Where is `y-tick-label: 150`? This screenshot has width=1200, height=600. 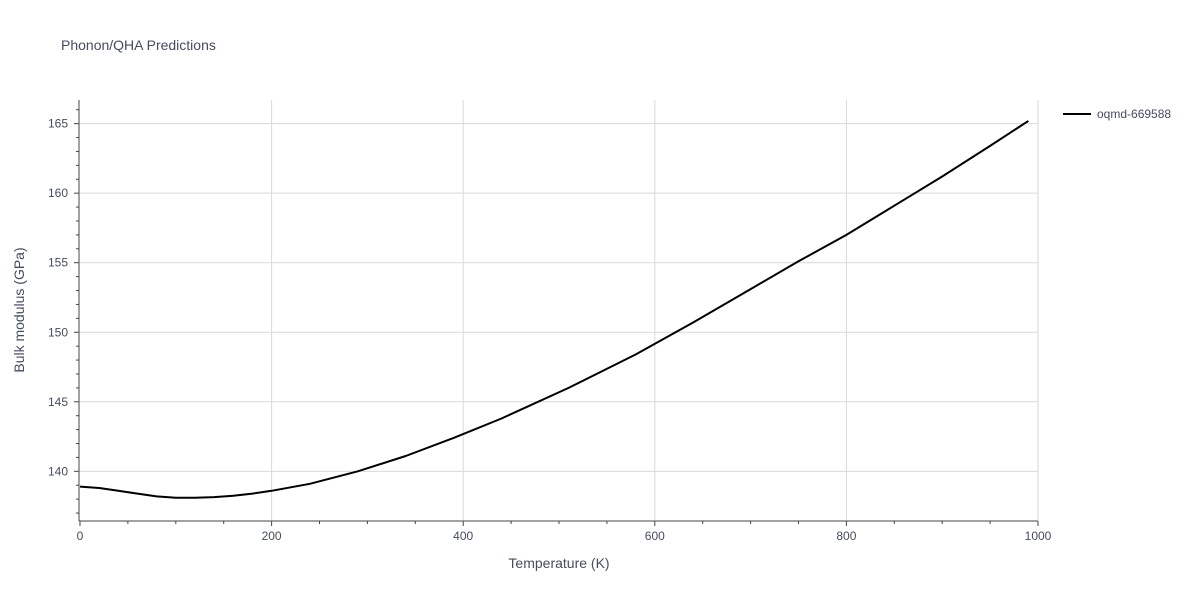
y-tick-label: 150 is located at coordinates (58, 332).